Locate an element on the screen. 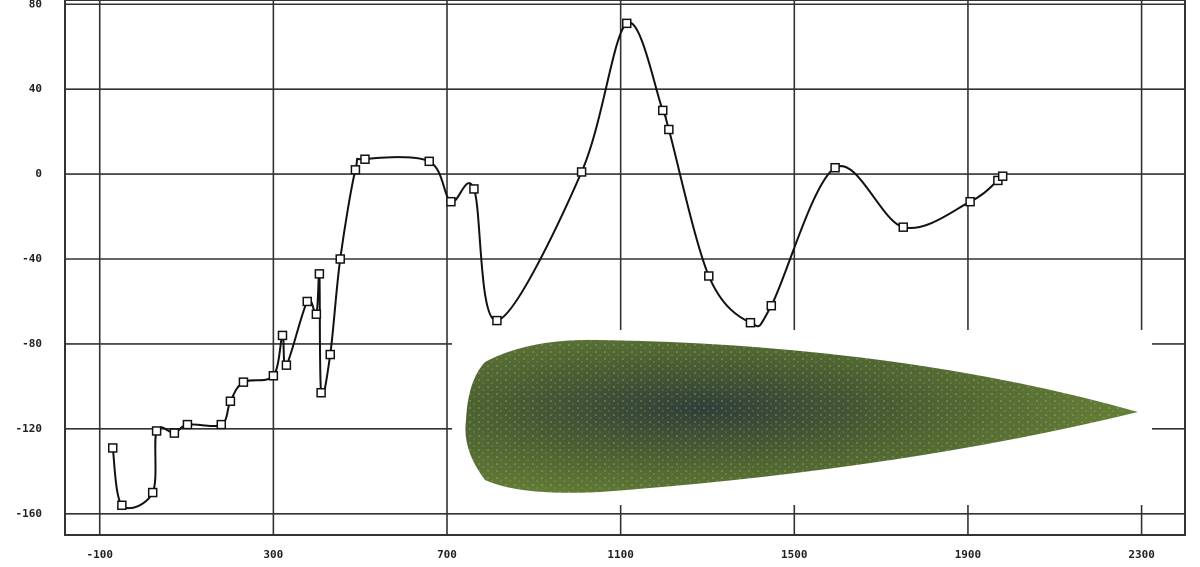 The image size is (1200, 567). y-tick-label: -120 is located at coordinates (29, 428).